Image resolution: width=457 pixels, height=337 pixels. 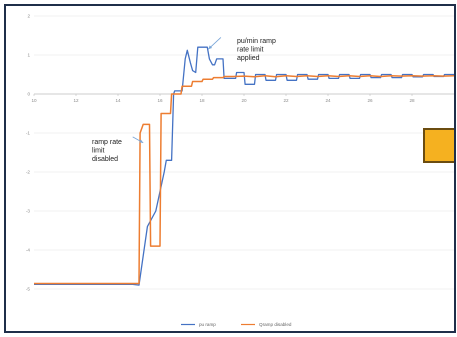 I want to click on overlay-box, so click(x=438, y=145).